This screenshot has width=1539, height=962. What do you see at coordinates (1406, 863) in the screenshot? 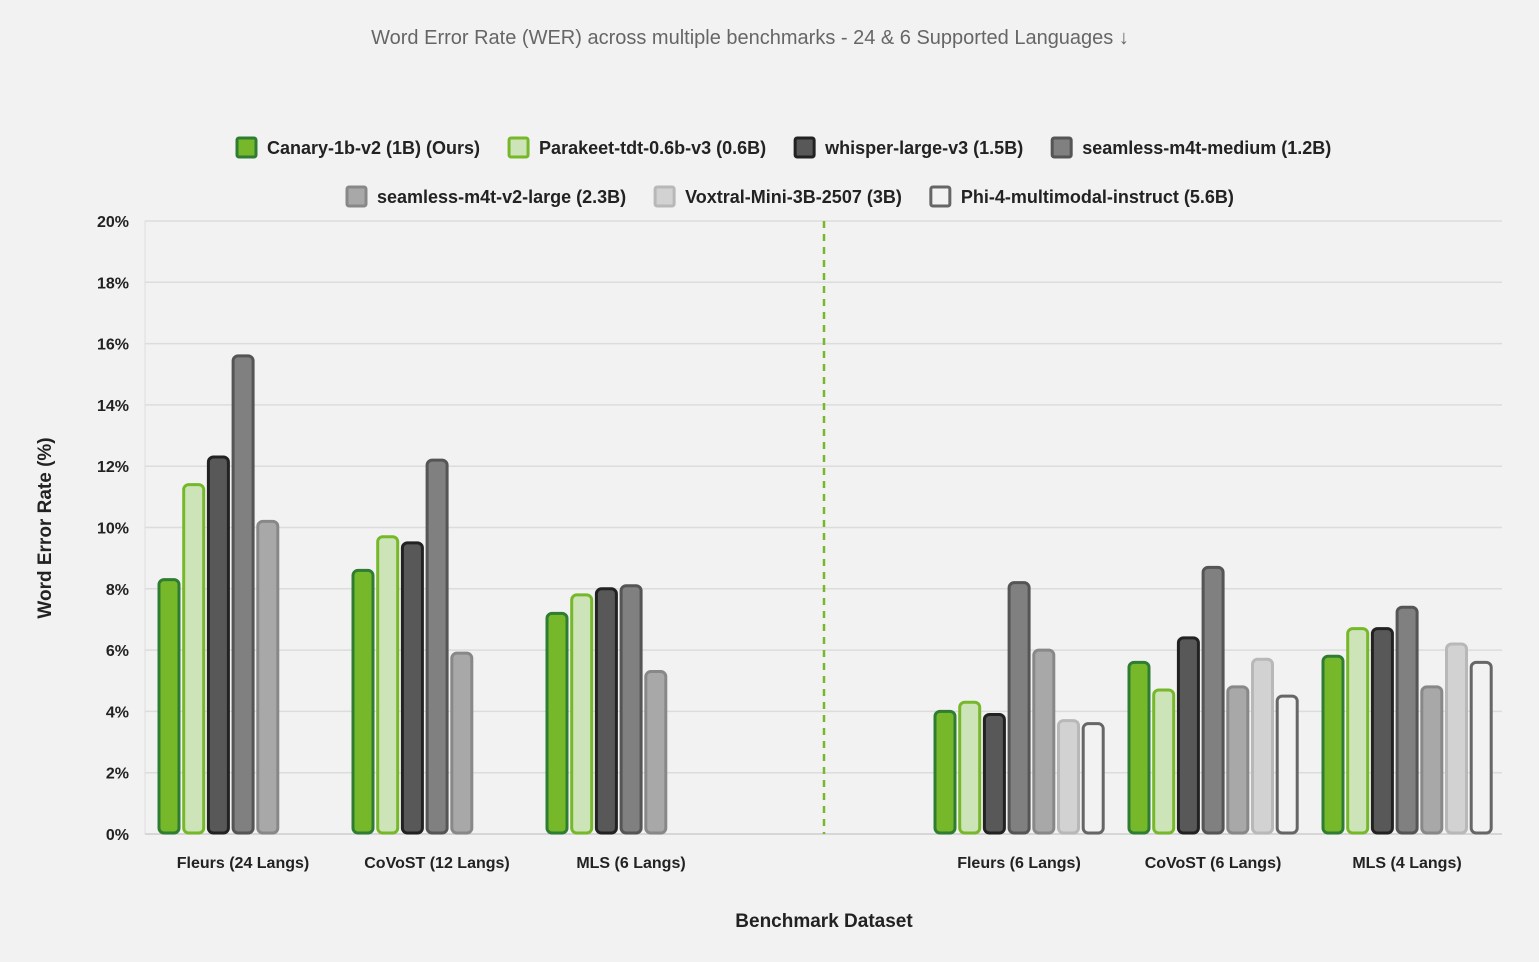
I see `x-tick-label: MLS (4 Langs)` at bounding box center [1406, 863].